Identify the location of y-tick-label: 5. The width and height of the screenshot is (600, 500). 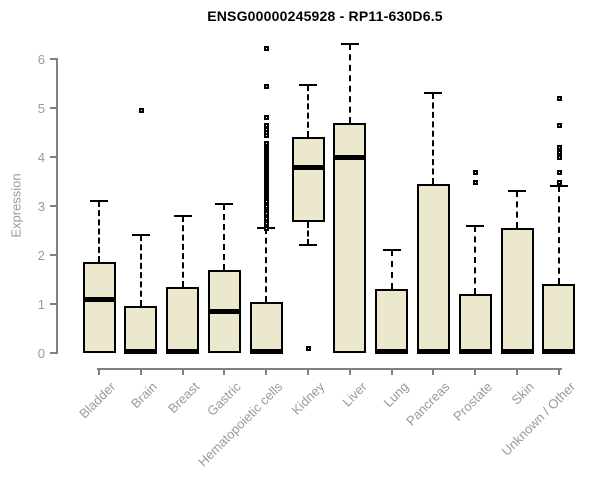
(41, 108).